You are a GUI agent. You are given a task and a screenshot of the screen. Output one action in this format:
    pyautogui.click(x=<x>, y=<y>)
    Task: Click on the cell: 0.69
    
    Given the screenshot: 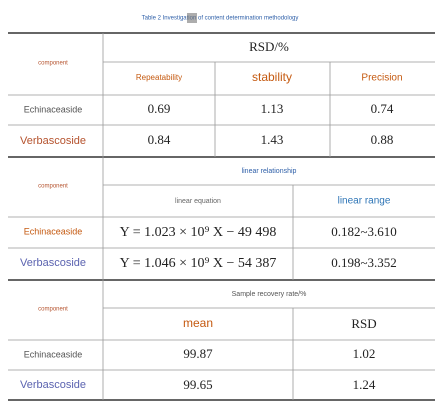 What is the action you would take?
    pyautogui.click(x=159, y=108)
    